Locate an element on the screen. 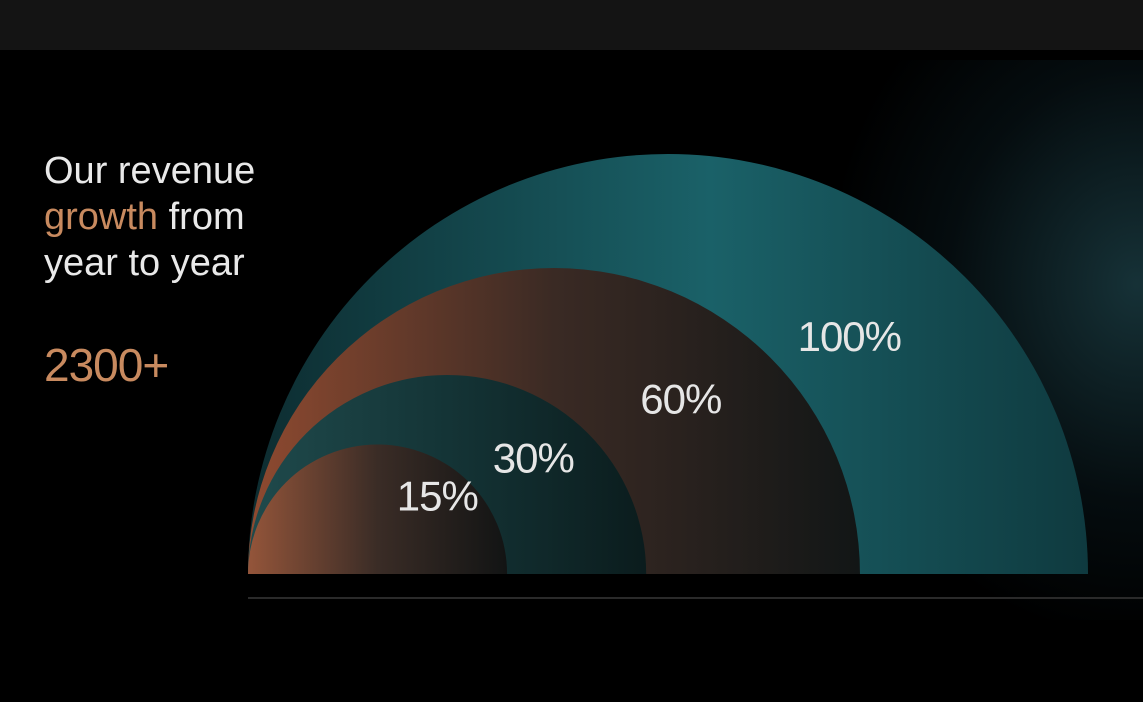  page-title: Our revenue growth from year to year is located at coordinates (159, 217).